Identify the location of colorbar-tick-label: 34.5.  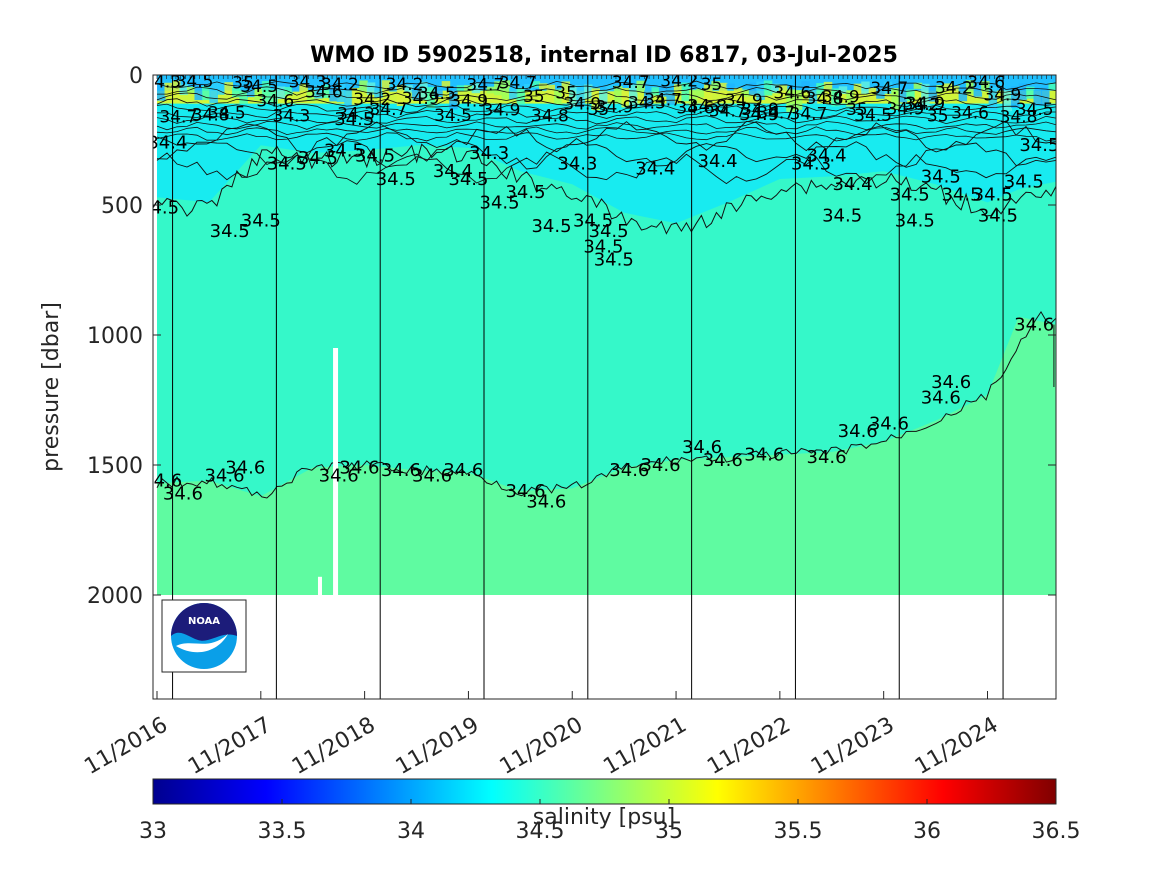
(540, 831).